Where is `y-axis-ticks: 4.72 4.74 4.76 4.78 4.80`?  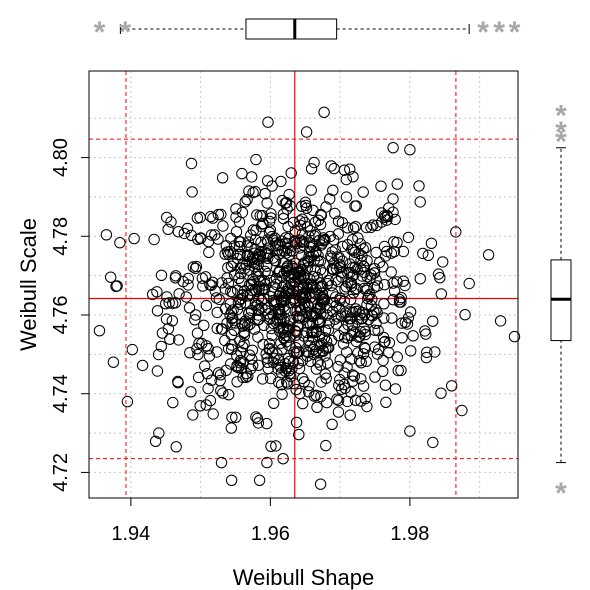
y-axis-ticks: 4.72 4.74 4.76 4.78 4.80 is located at coordinates (69, 315).